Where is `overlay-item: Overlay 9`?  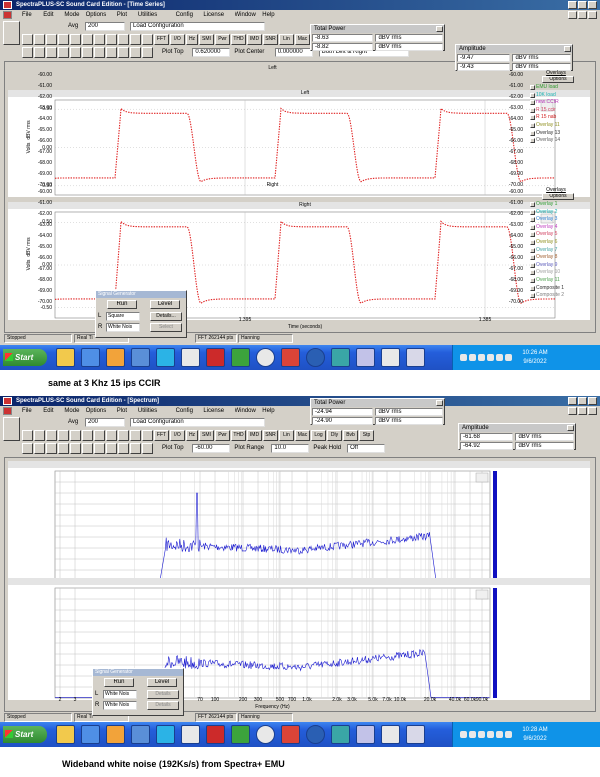 overlay-item: Overlay 9 is located at coordinates (547, 264).